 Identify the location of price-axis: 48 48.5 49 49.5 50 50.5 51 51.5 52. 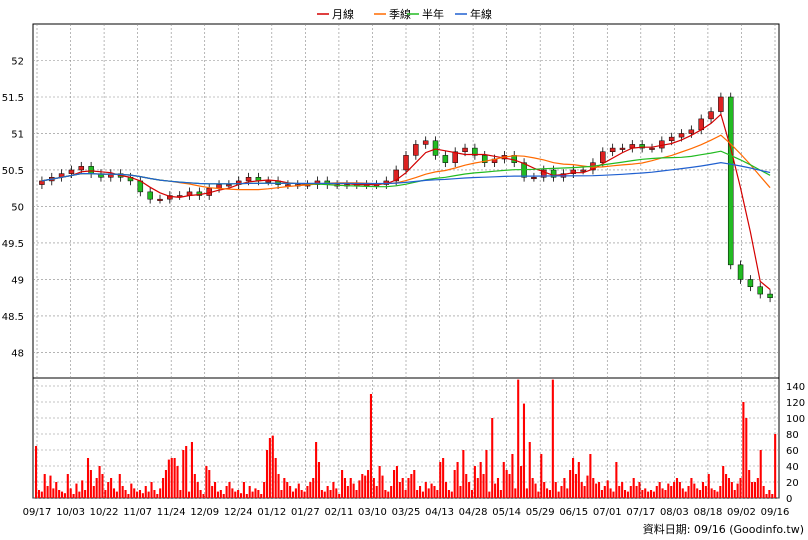
(13, 207).